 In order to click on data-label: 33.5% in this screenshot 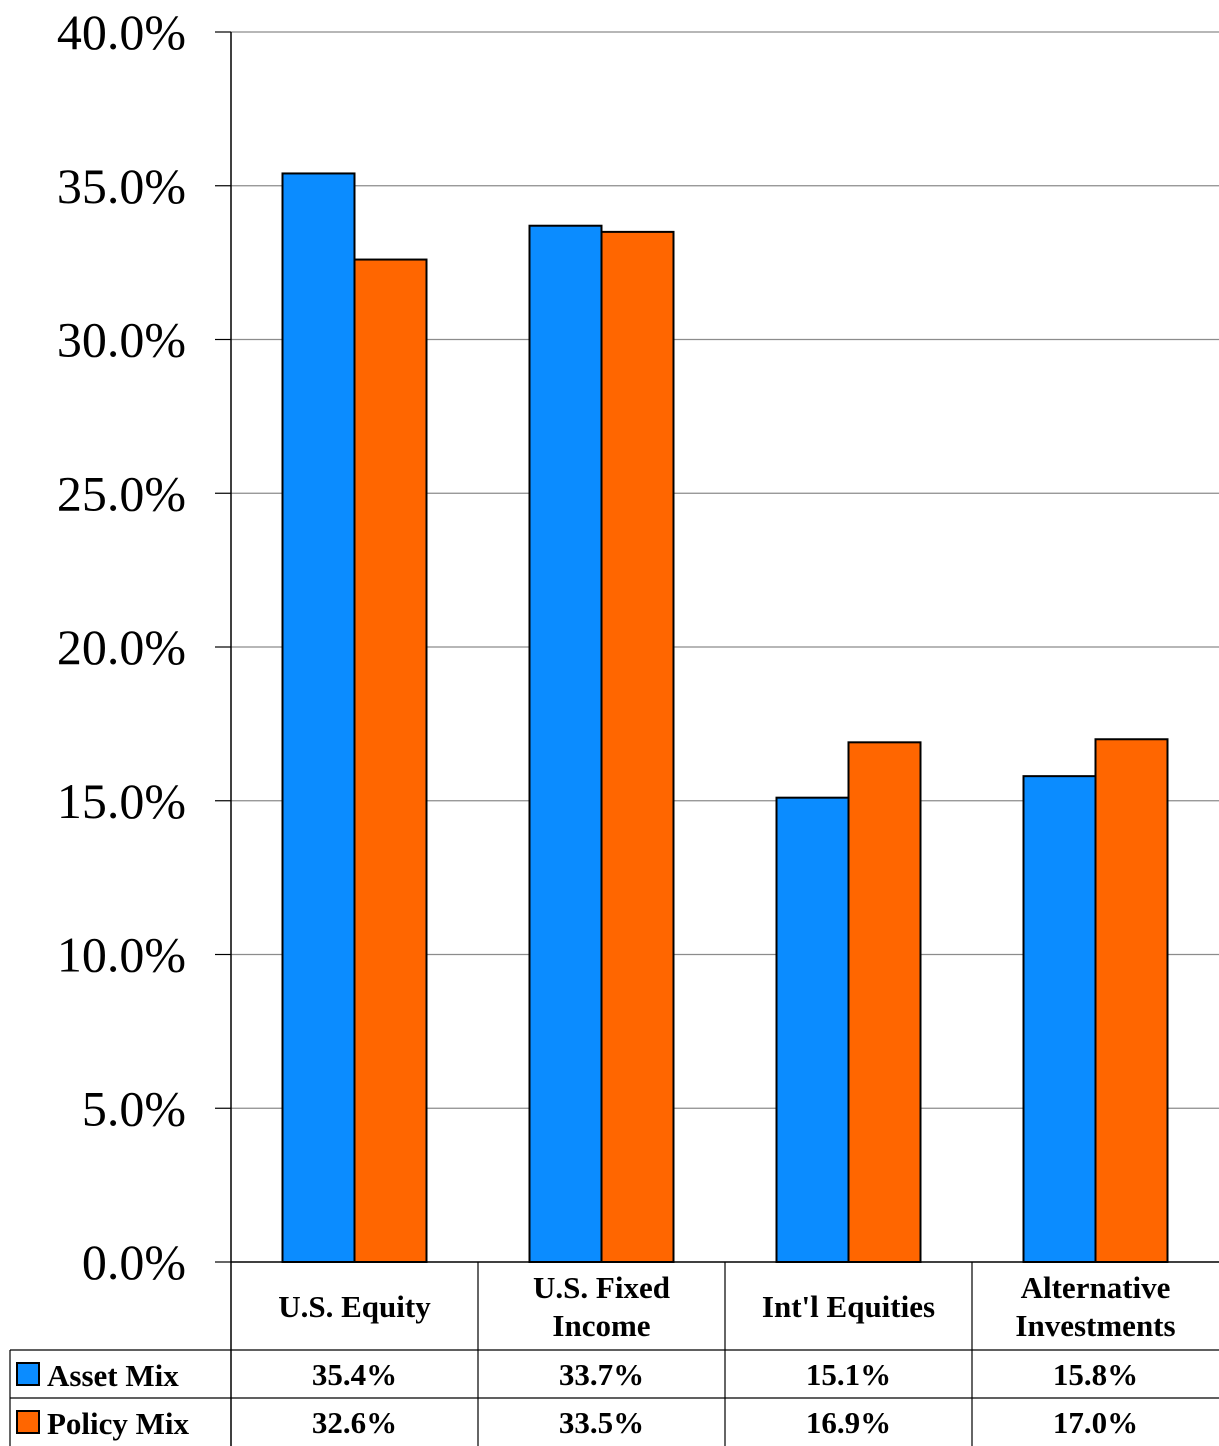, I will do `click(601, 1422)`.